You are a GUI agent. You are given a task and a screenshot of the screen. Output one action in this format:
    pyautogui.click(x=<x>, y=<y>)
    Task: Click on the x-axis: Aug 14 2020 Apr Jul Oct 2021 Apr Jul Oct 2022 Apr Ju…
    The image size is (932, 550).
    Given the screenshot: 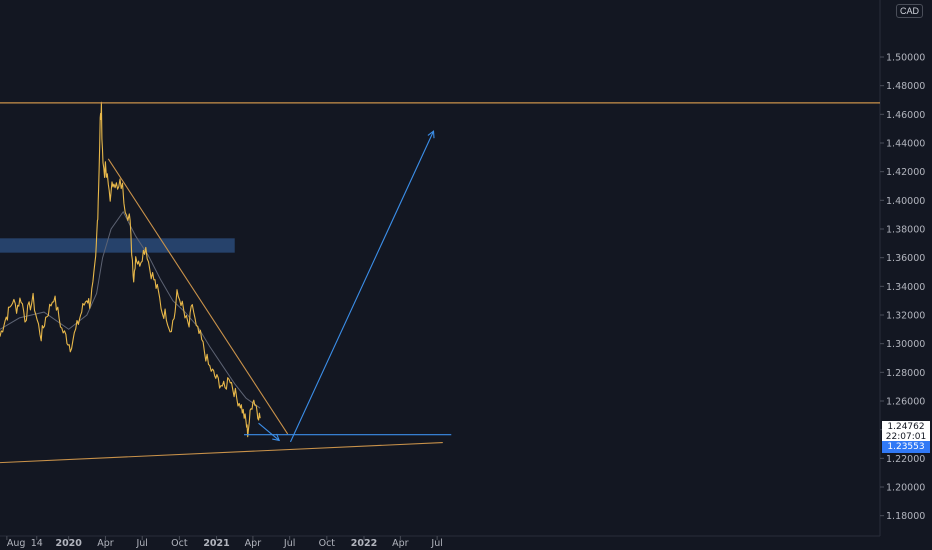 What is the action you would take?
    pyautogui.click(x=224, y=542)
    